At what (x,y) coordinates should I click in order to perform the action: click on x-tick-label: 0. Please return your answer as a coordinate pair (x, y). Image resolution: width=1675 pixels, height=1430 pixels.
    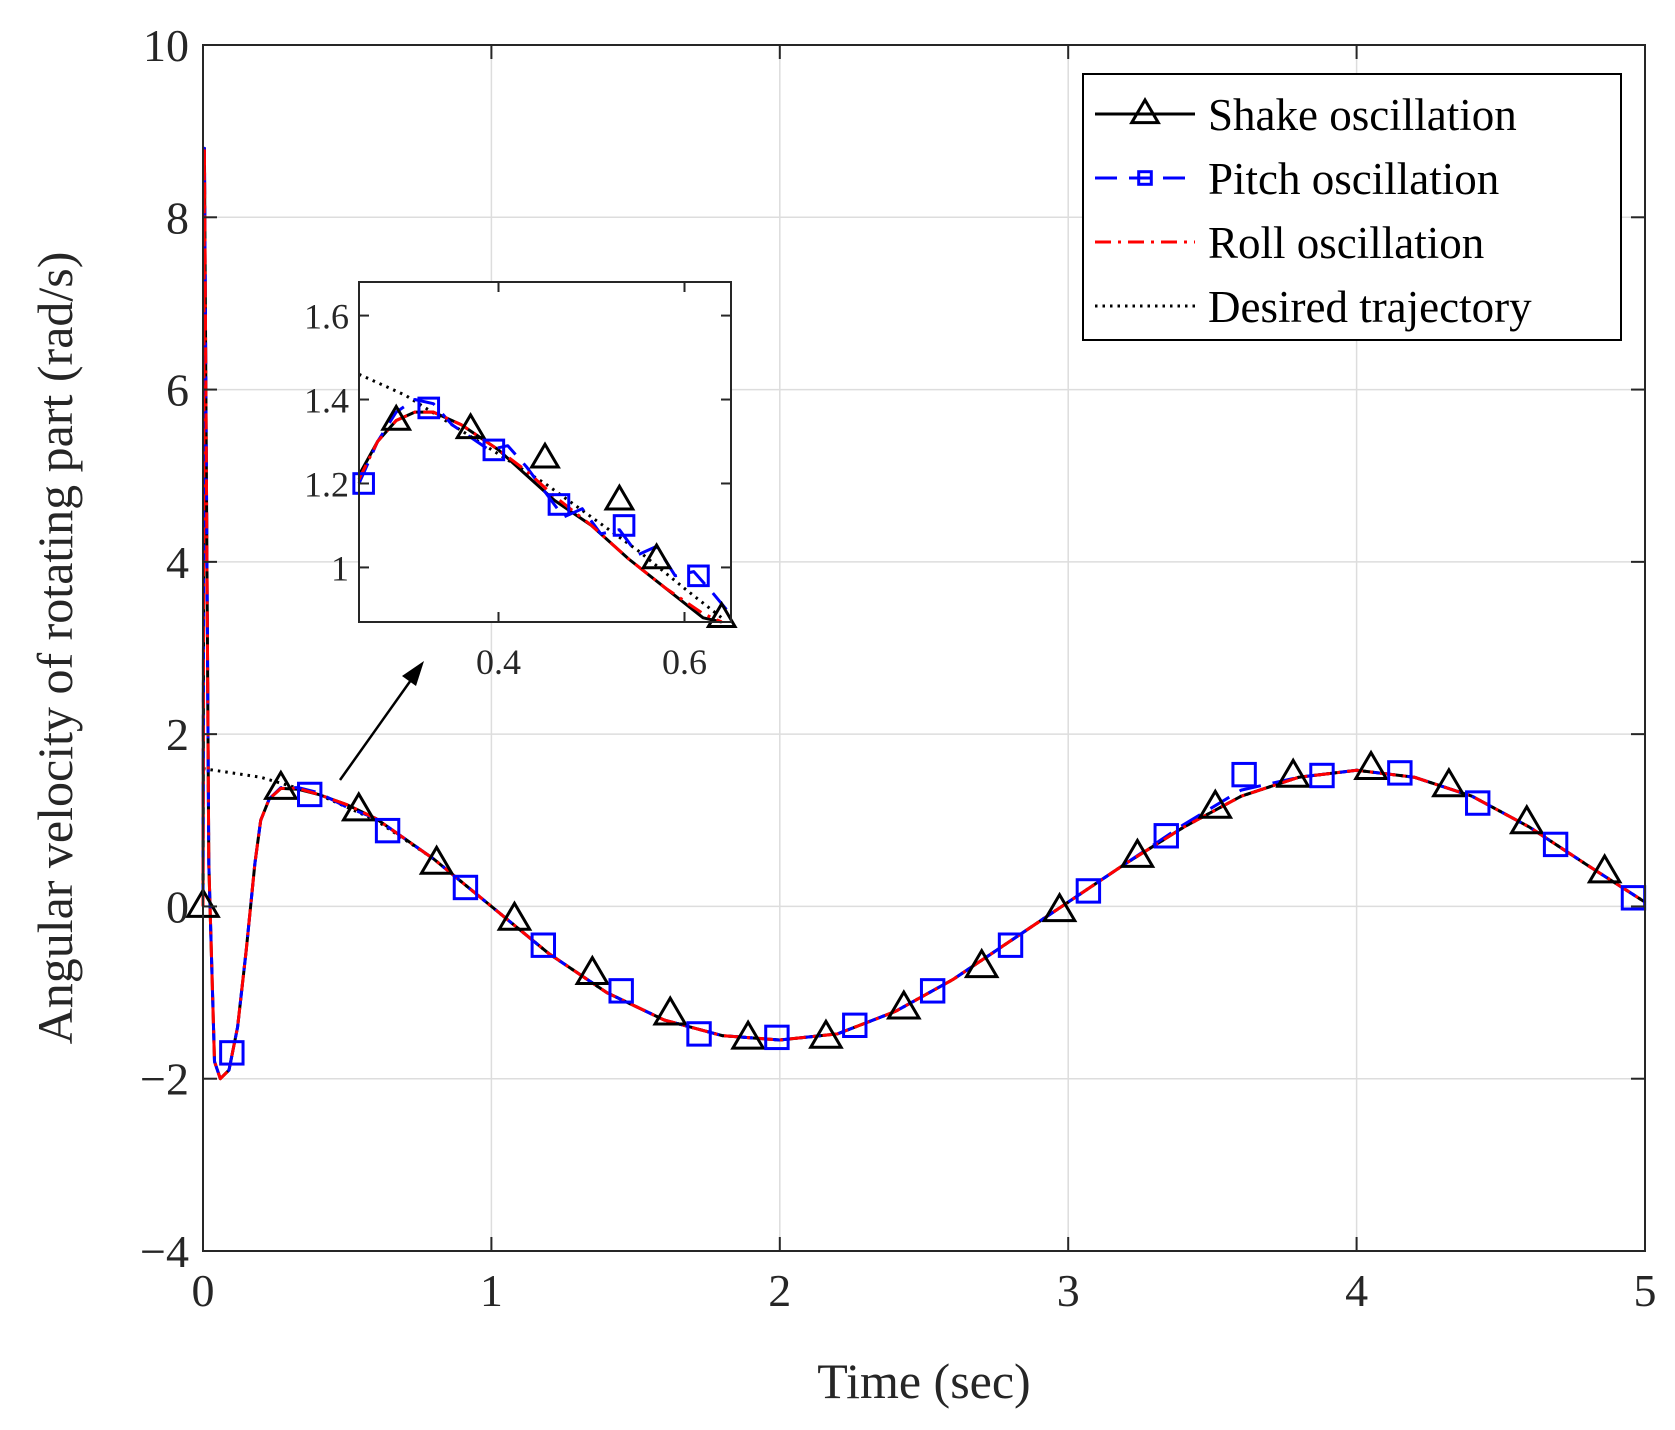
    Looking at the image, I should click on (203, 1290).